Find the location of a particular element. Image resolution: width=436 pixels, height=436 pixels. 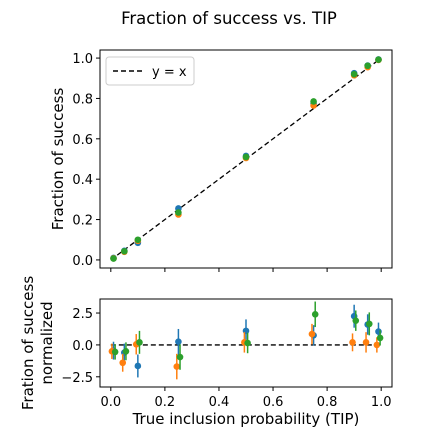

legend-box is located at coordinates (150, 71).